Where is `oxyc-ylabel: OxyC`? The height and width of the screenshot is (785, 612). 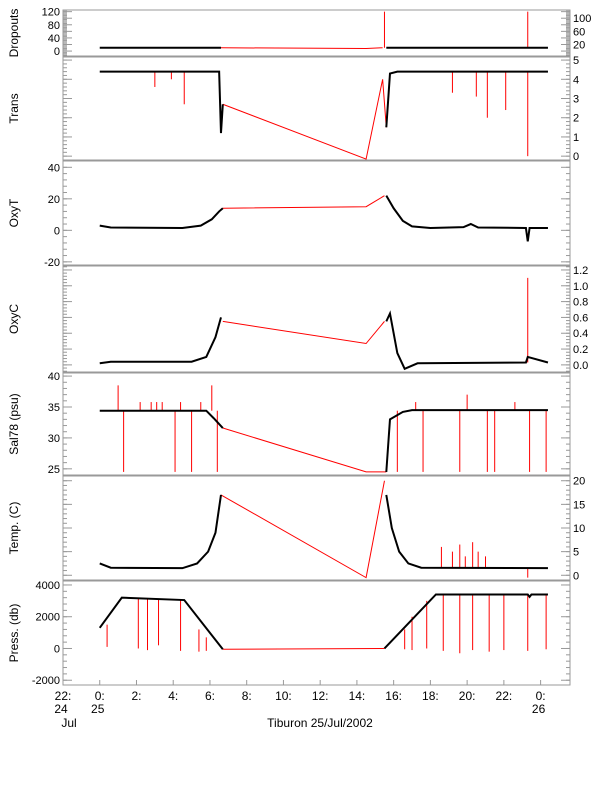
oxyc-ylabel: OxyC is located at coordinates (14, 319).